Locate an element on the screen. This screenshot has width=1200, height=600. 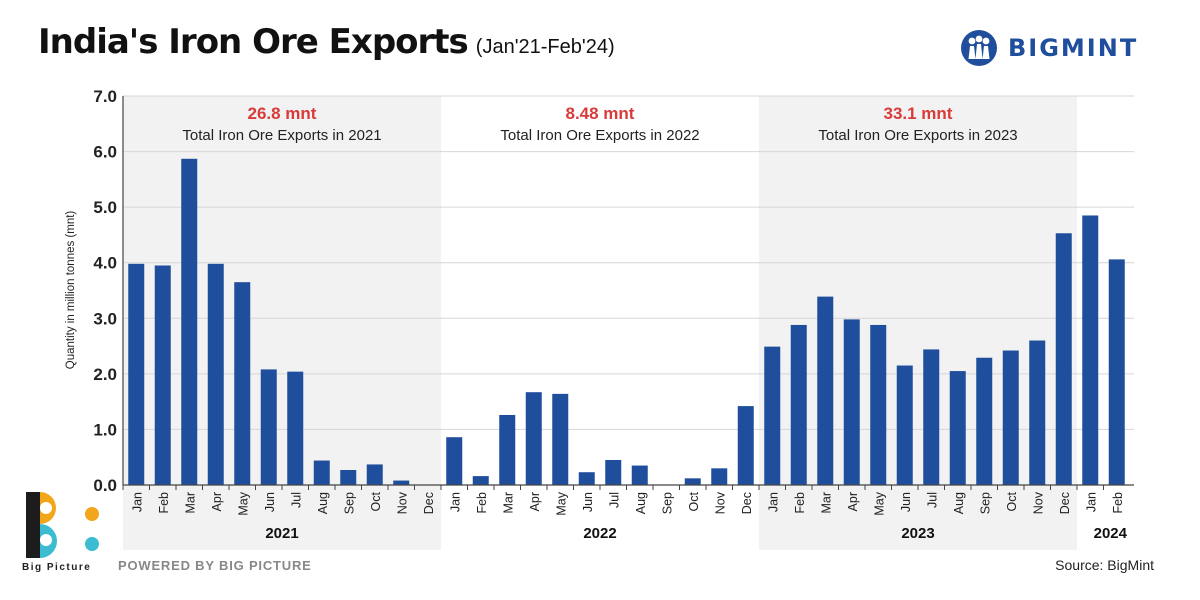
powered-by: POWERED BY BIG PICTURE is located at coordinates (215, 565).